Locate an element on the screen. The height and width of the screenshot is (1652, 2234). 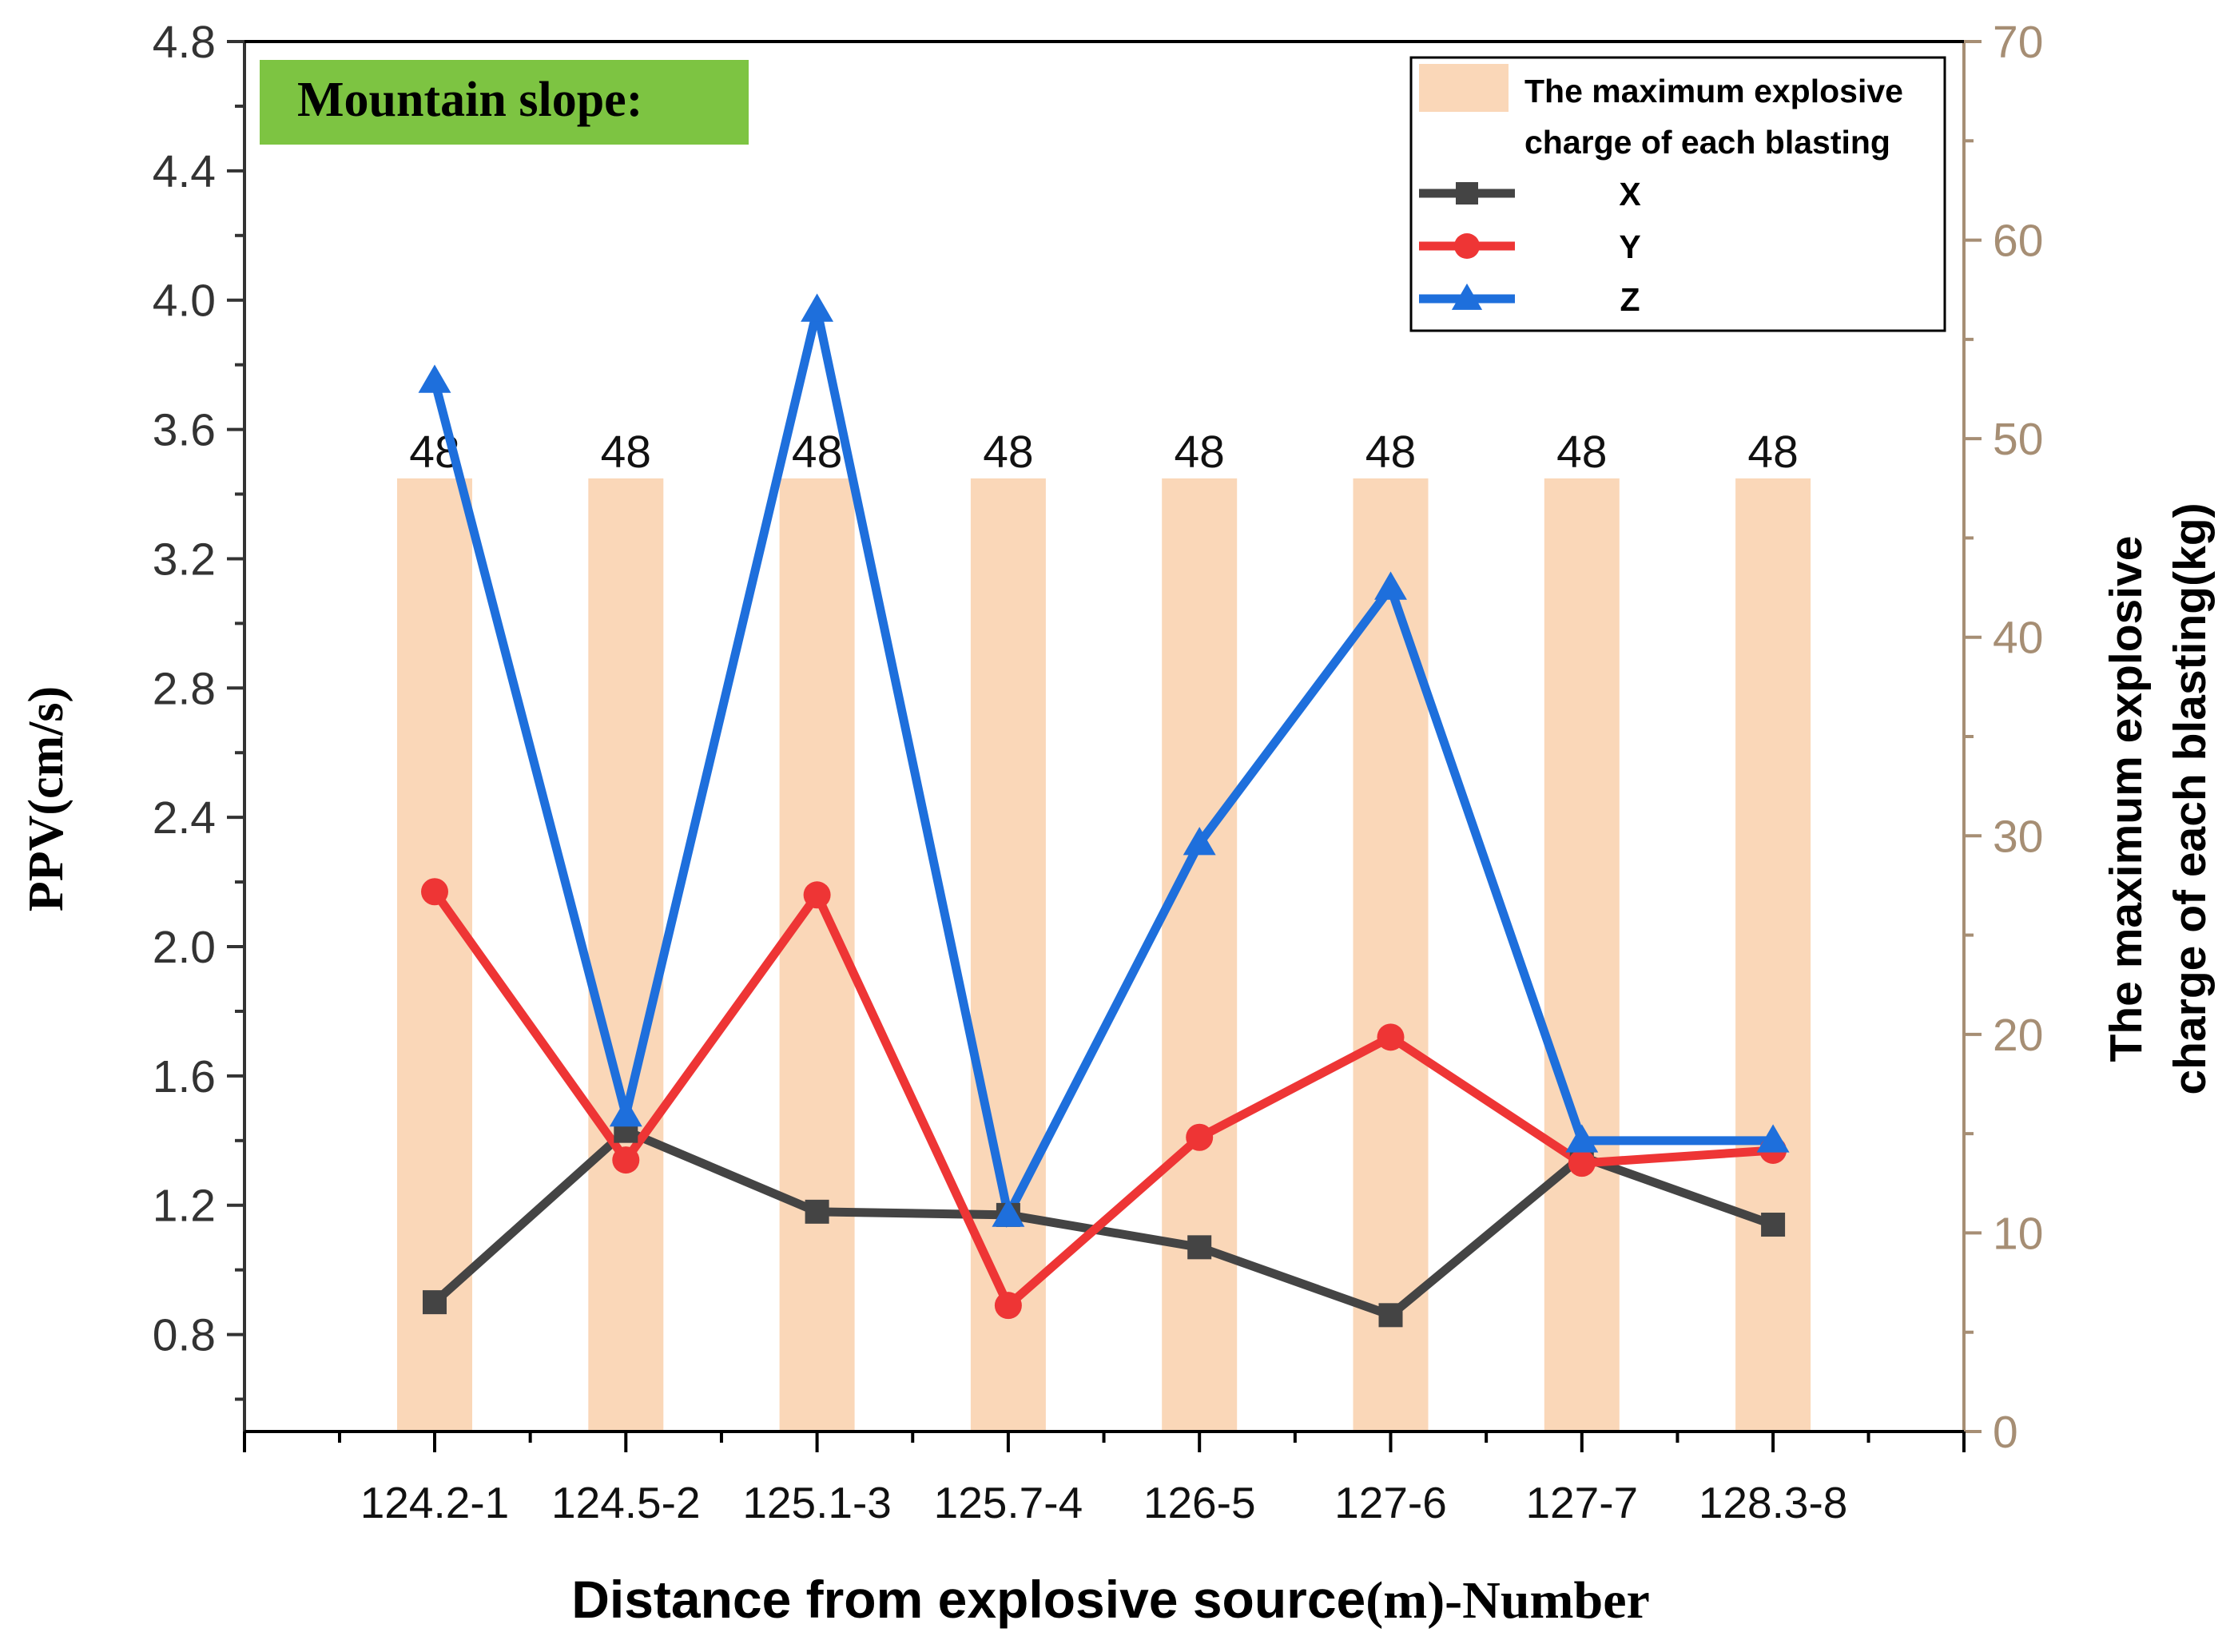
right-tick-label: 0 is located at coordinates (2005, 1432).